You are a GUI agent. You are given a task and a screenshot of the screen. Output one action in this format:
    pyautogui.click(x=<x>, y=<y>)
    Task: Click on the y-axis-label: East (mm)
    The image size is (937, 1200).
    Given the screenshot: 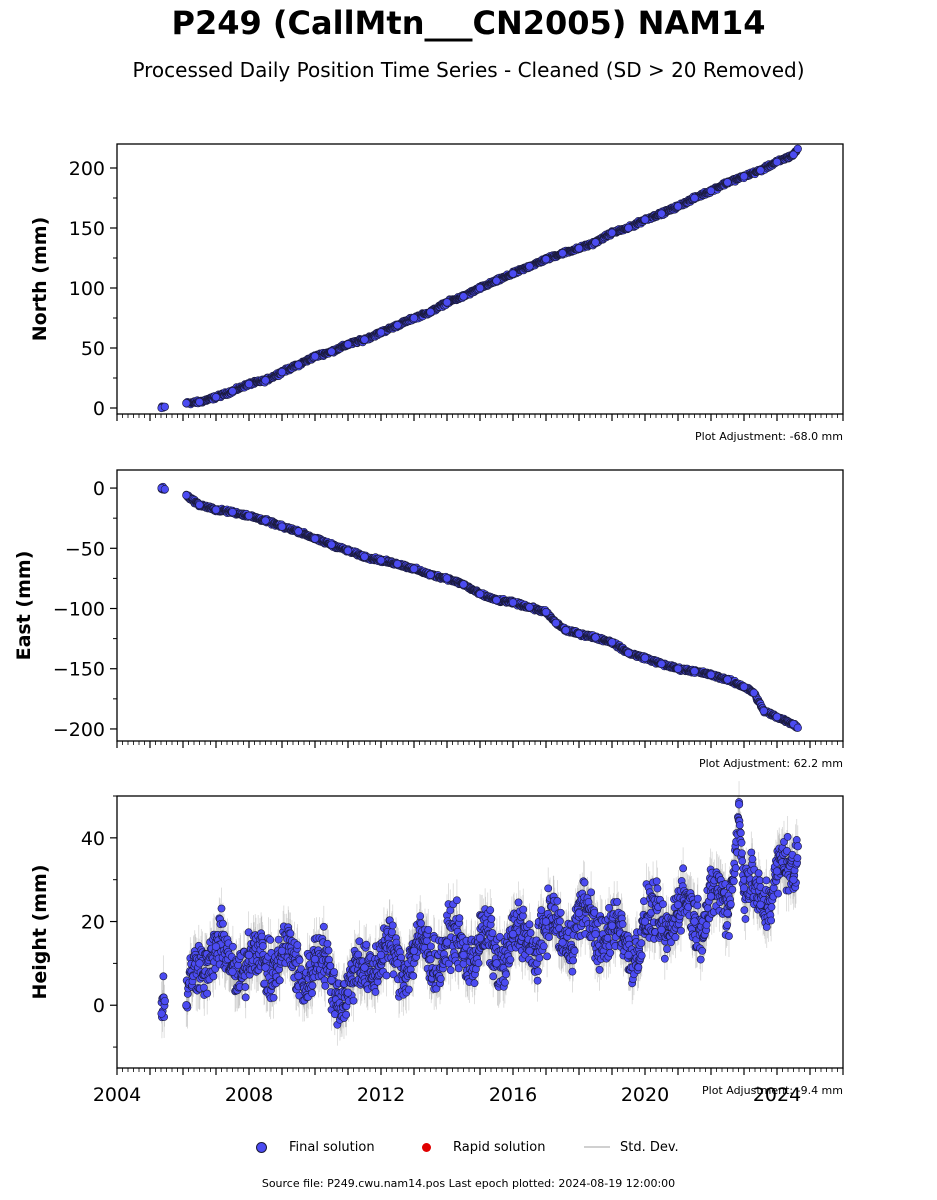 What is the action you would take?
    pyautogui.click(x=24, y=606)
    